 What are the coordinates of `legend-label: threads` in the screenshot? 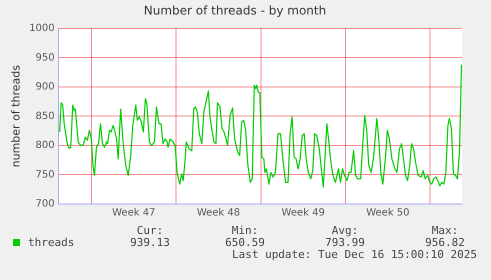 It's located at (51, 242).